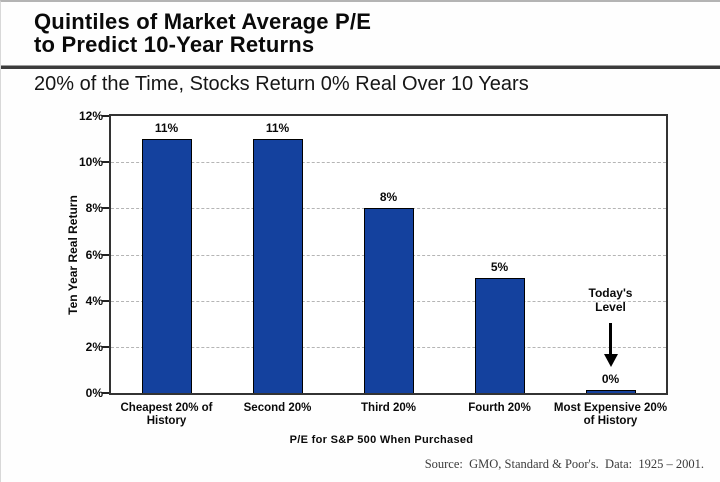  Describe the element at coordinates (90, 162) in the screenshot. I see `y-tick-label: 10%` at that location.